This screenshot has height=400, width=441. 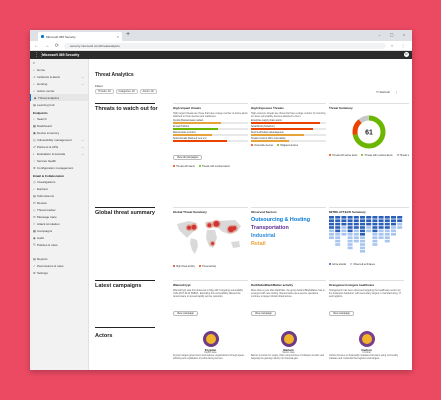 What do you see at coordinates (270, 228) in the screenshot?
I see `sector-label: Transportation` at bounding box center [270, 228].